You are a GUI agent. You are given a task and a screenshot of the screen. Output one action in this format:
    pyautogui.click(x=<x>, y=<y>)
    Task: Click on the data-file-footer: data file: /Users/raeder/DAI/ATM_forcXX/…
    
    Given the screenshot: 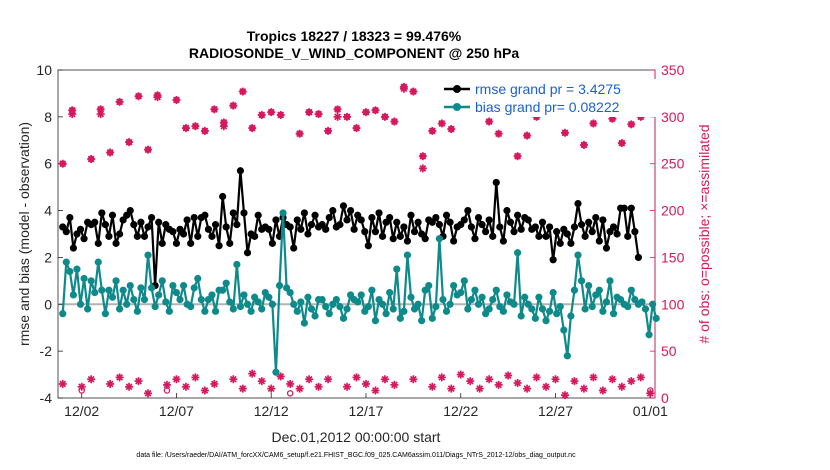 What is the action you would take?
    pyautogui.click(x=356, y=455)
    